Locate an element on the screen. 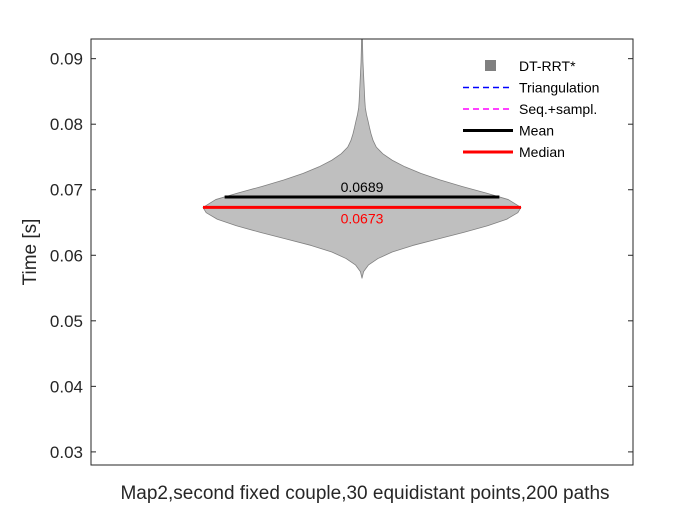  y-tick-label: 0.03 is located at coordinates (66, 452).